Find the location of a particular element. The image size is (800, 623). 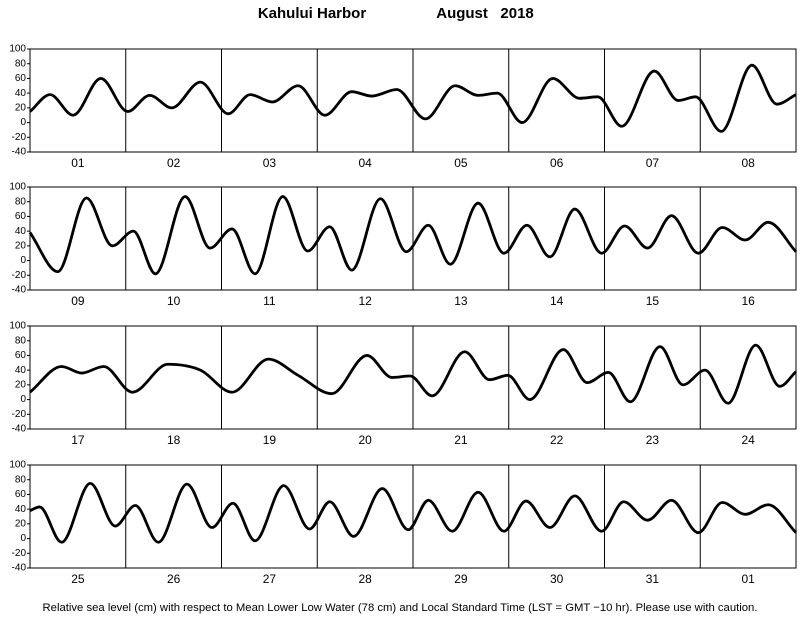

x-tick-label: 24 is located at coordinates (748, 440).